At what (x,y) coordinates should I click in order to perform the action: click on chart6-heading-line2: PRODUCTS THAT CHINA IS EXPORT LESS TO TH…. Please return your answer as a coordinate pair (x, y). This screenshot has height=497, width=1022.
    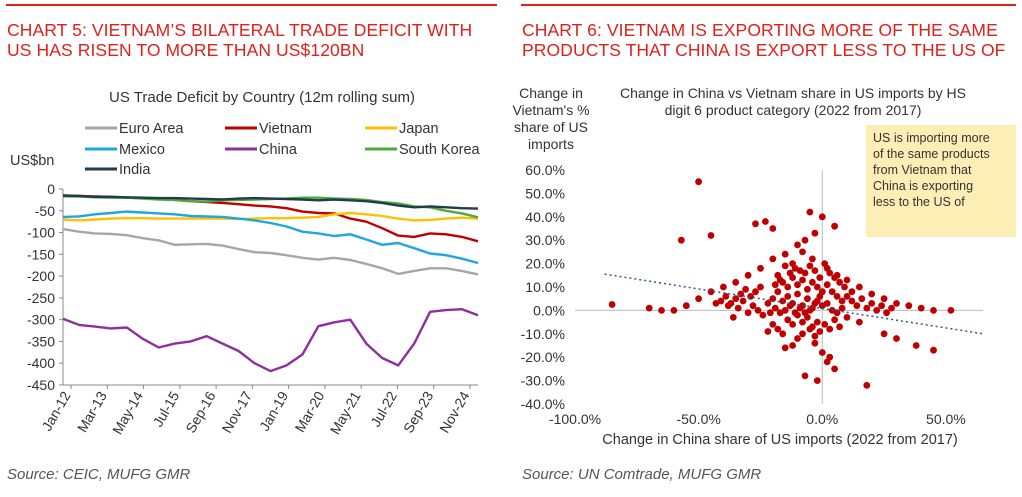
    Looking at the image, I should click on (764, 50).